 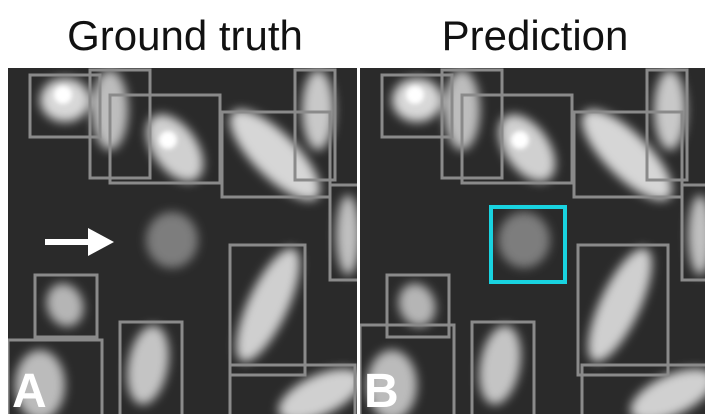 I want to click on panel-label: A, so click(x=29, y=389).